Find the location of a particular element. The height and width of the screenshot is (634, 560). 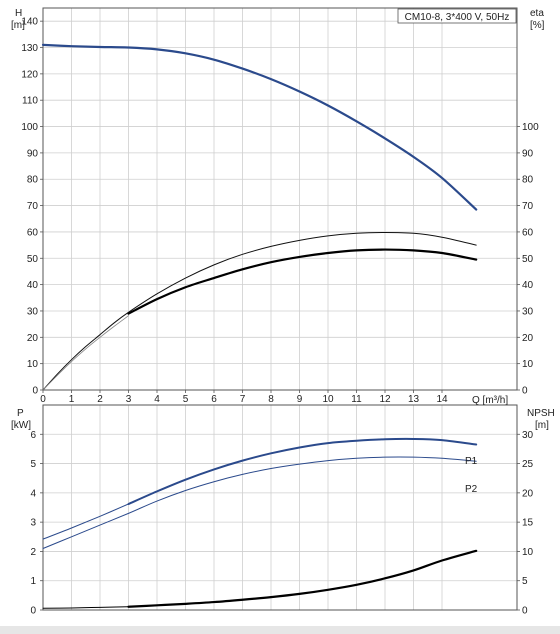

upper-y-left-tick-label: 100 is located at coordinates (29, 127).